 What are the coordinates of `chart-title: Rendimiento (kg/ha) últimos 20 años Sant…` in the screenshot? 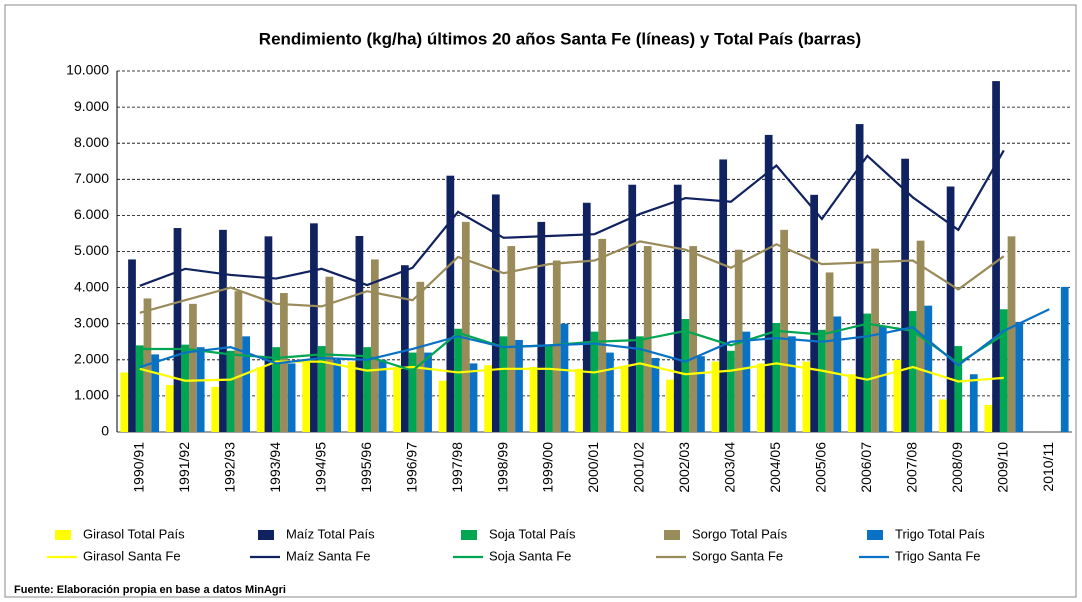 It's located at (560, 38).